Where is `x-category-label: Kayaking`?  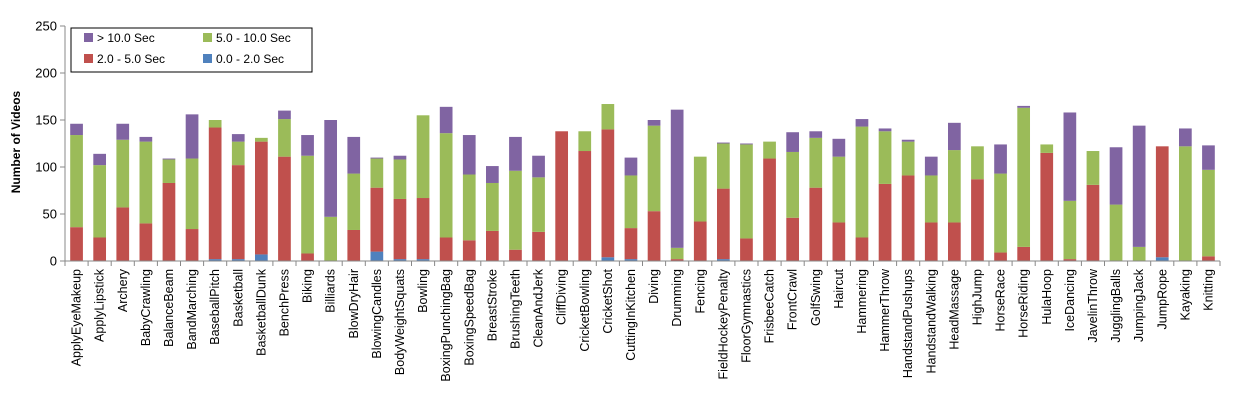 x-category-label: Kayaking is located at coordinates (1185, 294).